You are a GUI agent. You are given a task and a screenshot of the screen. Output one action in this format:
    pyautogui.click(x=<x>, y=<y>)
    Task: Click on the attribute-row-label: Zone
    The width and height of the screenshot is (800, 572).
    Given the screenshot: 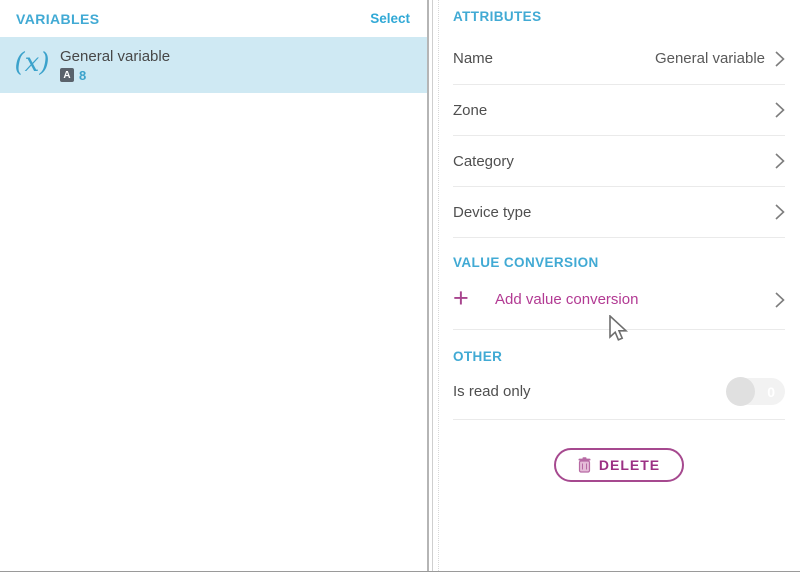 What is the action you would take?
    pyautogui.click(x=470, y=110)
    